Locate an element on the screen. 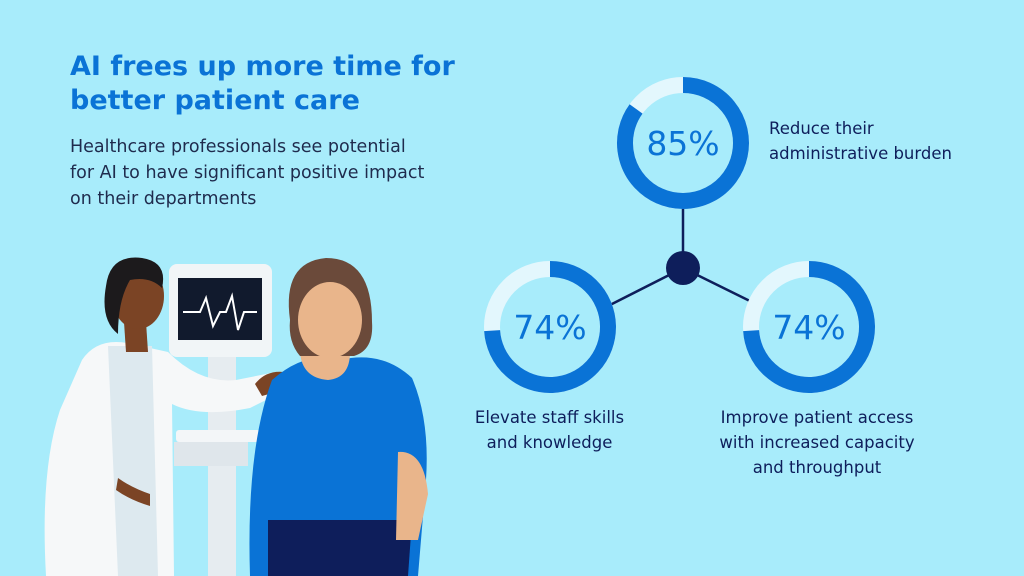  ring-percent-1: 85% is located at coordinates (682, 143).